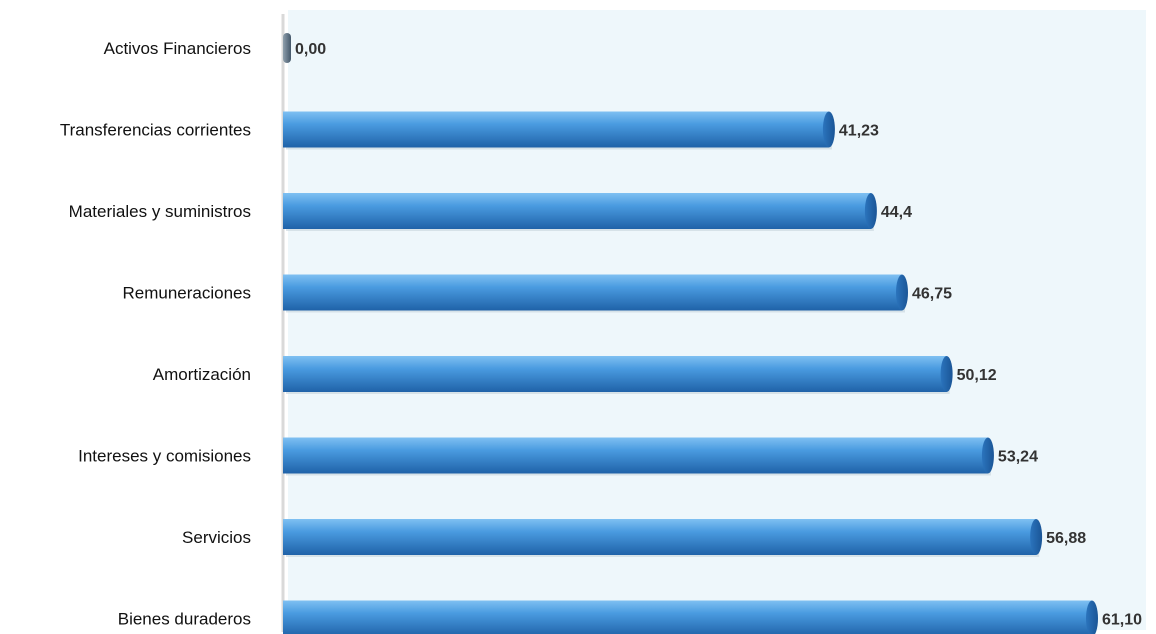  Describe the element at coordinates (1122, 620) in the screenshot. I see `value-label: 61,10` at that location.